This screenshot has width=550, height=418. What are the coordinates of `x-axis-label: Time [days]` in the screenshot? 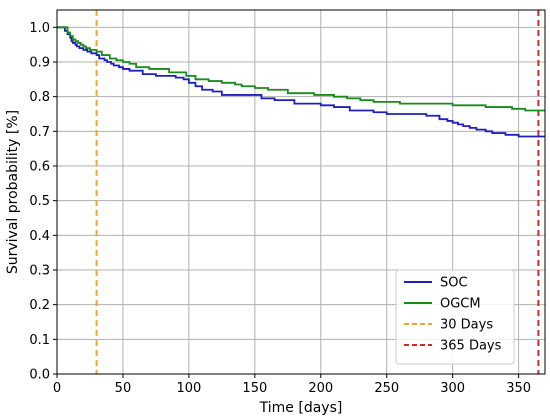 It's located at (301, 408).